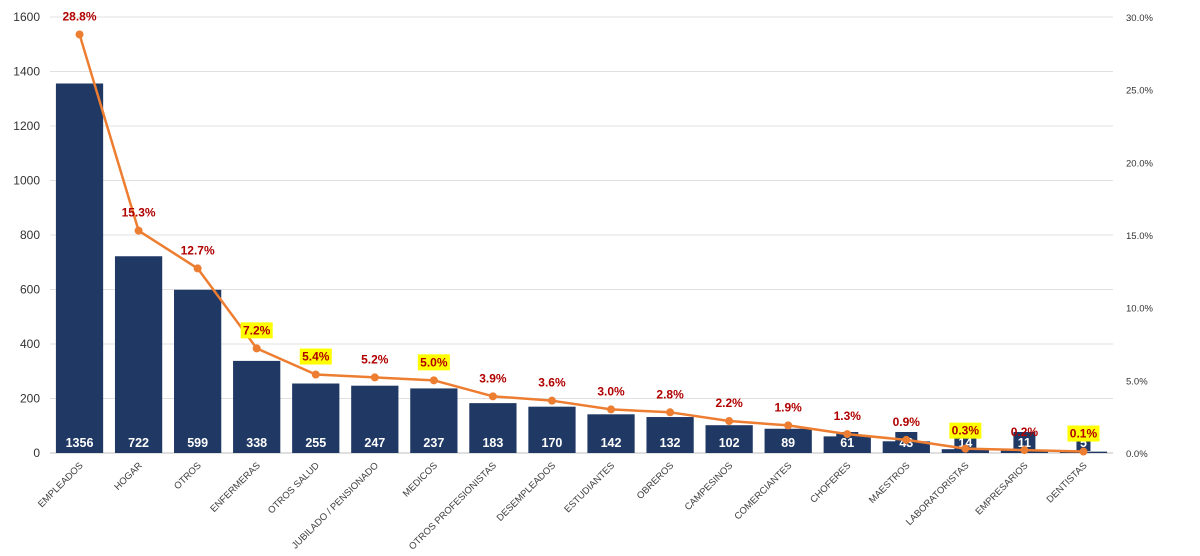  Describe the element at coordinates (30, 399) in the screenshot. I see `y-tick-label: 200` at that location.